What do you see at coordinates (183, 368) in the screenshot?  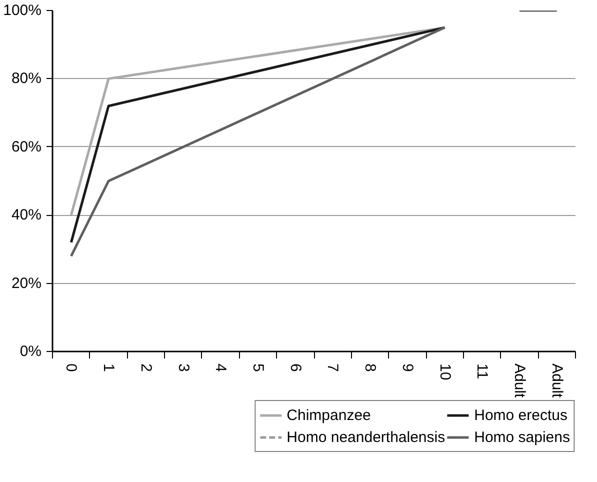 I see `x-tick-label: 3` at bounding box center [183, 368].